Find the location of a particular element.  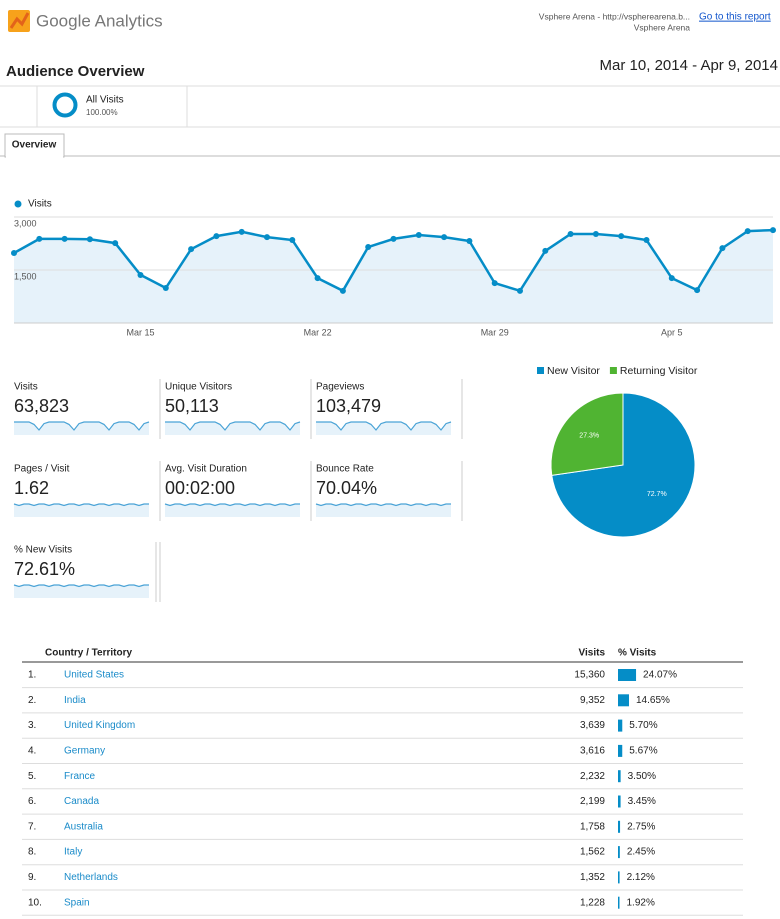

report-link: Go to this report is located at coordinates (735, 17).